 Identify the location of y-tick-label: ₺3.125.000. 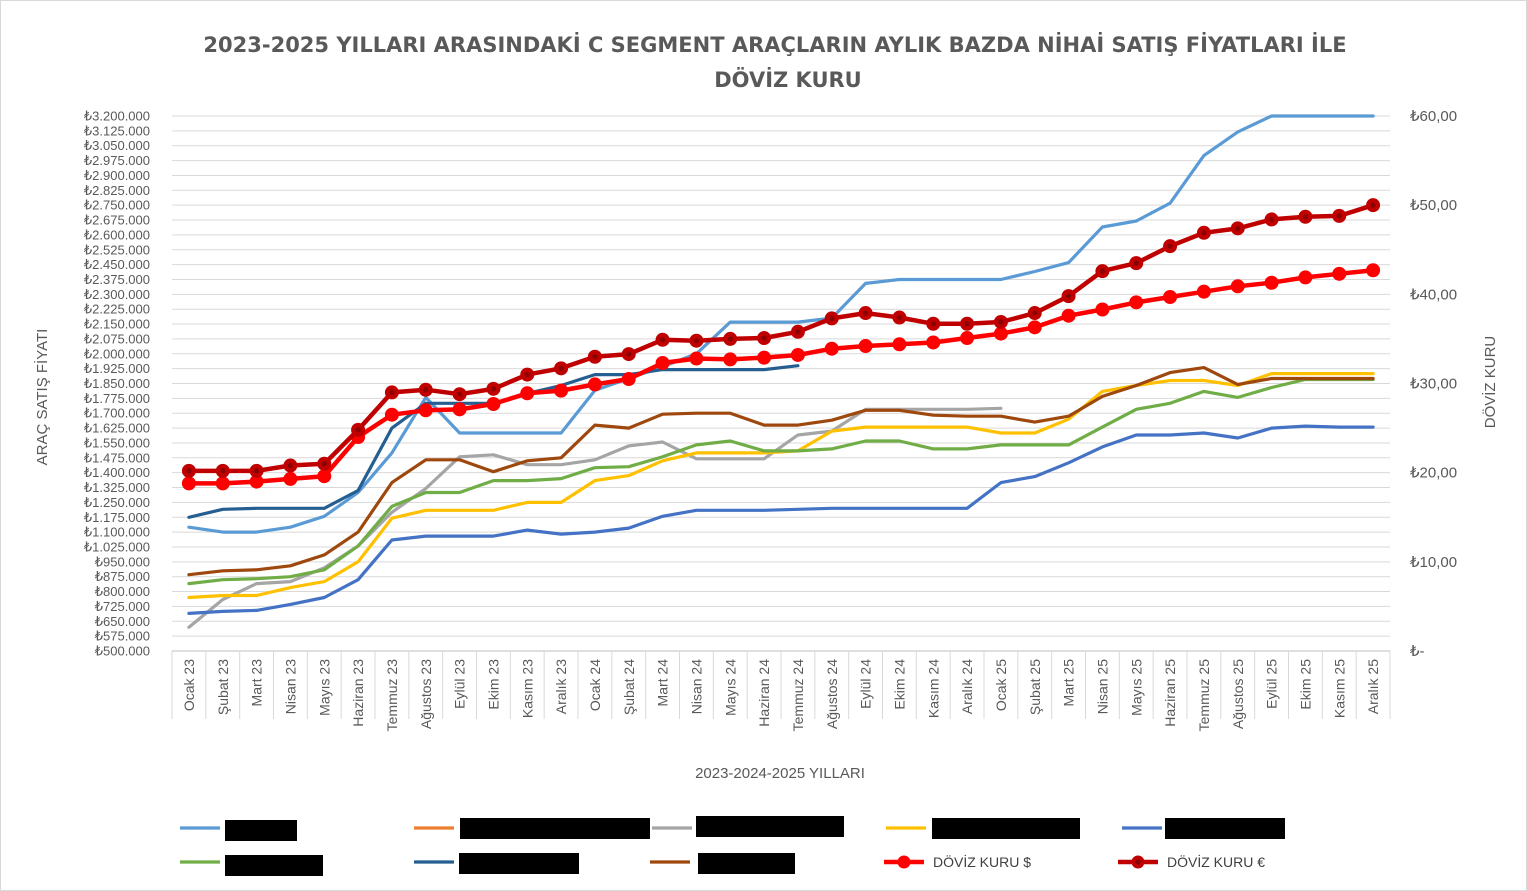
(117, 130).